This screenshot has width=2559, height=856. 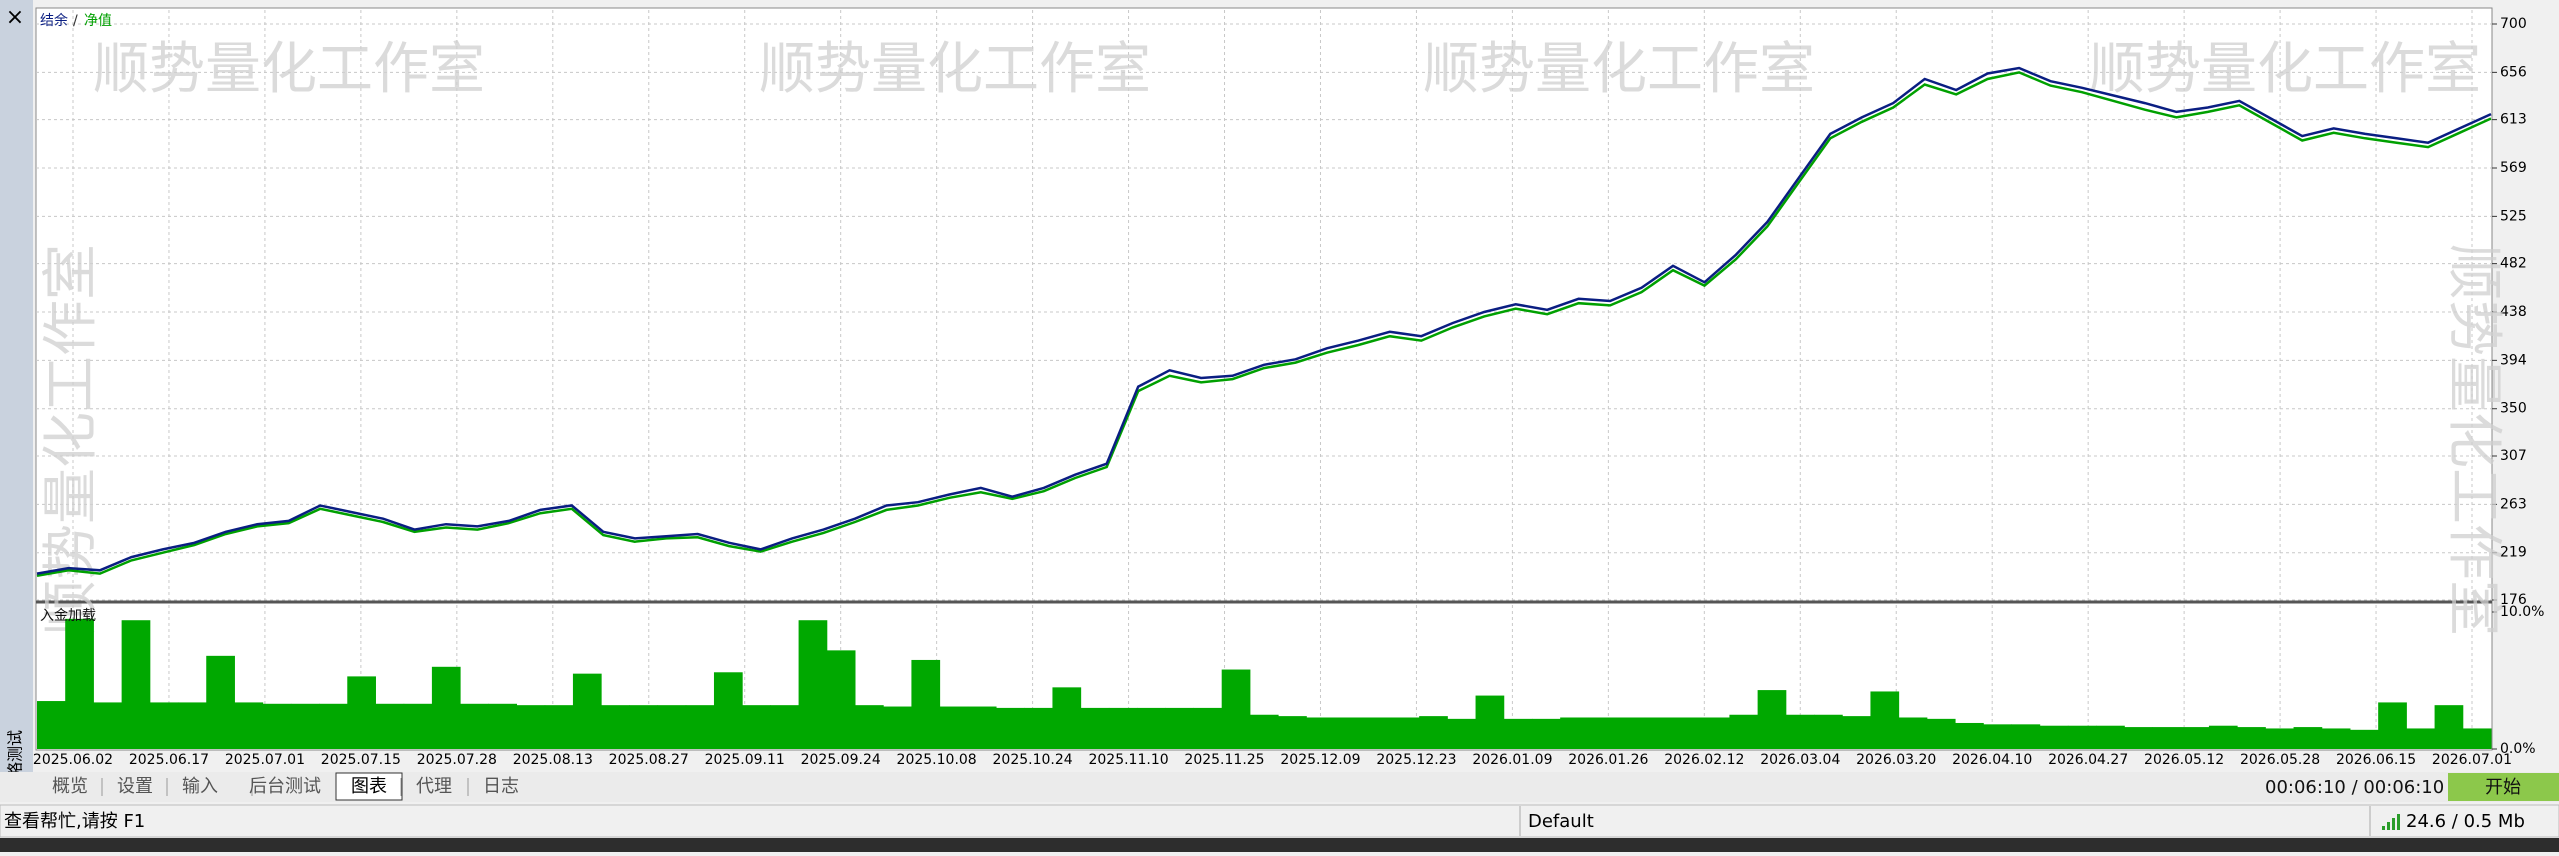 What do you see at coordinates (841, 760) in the screenshot?
I see `x-tick-label: 2025.09.24` at bounding box center [841, 760].